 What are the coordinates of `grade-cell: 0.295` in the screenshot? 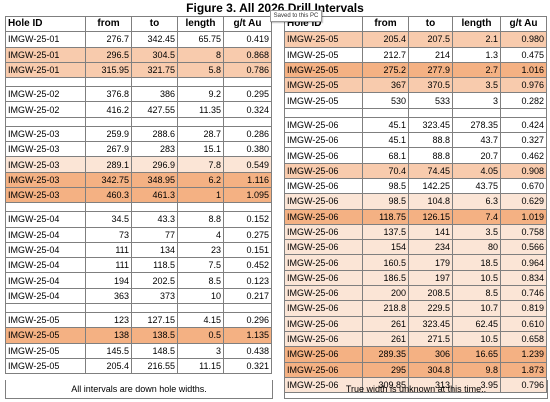 It's located at (247, 94).